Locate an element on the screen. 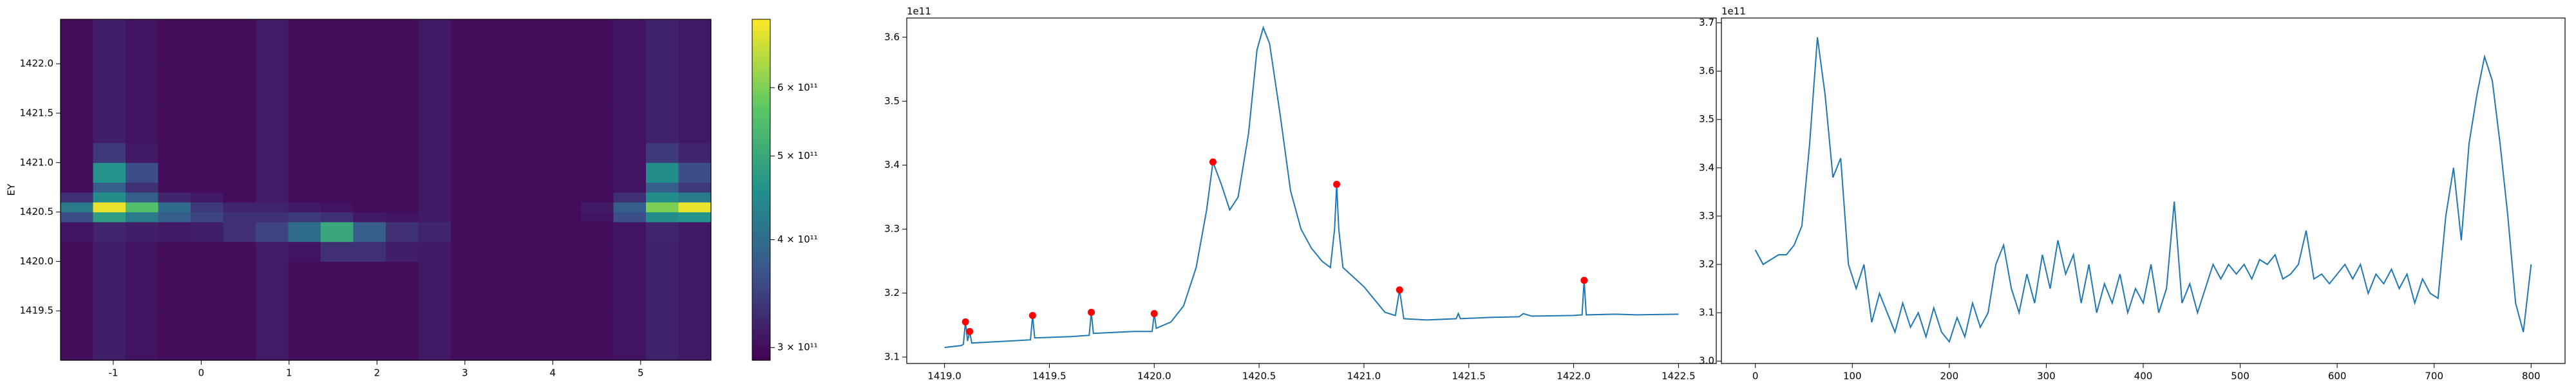 The image size is (2576, 386). y-tick-label: 3.2 is located at coordinates (892, 293).